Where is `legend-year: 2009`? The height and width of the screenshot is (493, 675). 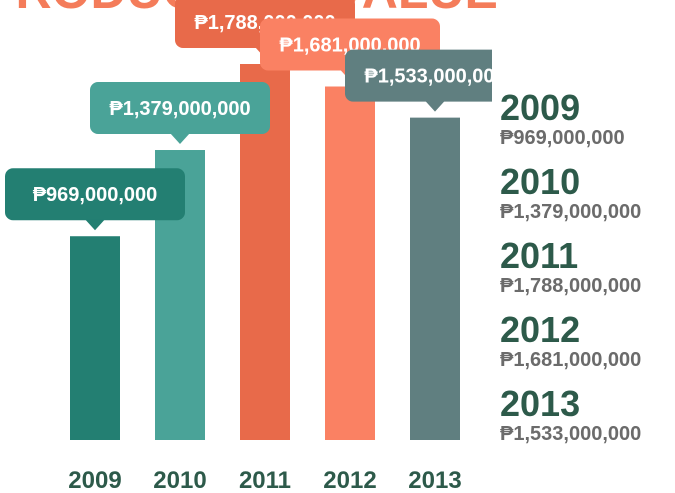 legend-year: 2009 is located at coordinates (540, 107).